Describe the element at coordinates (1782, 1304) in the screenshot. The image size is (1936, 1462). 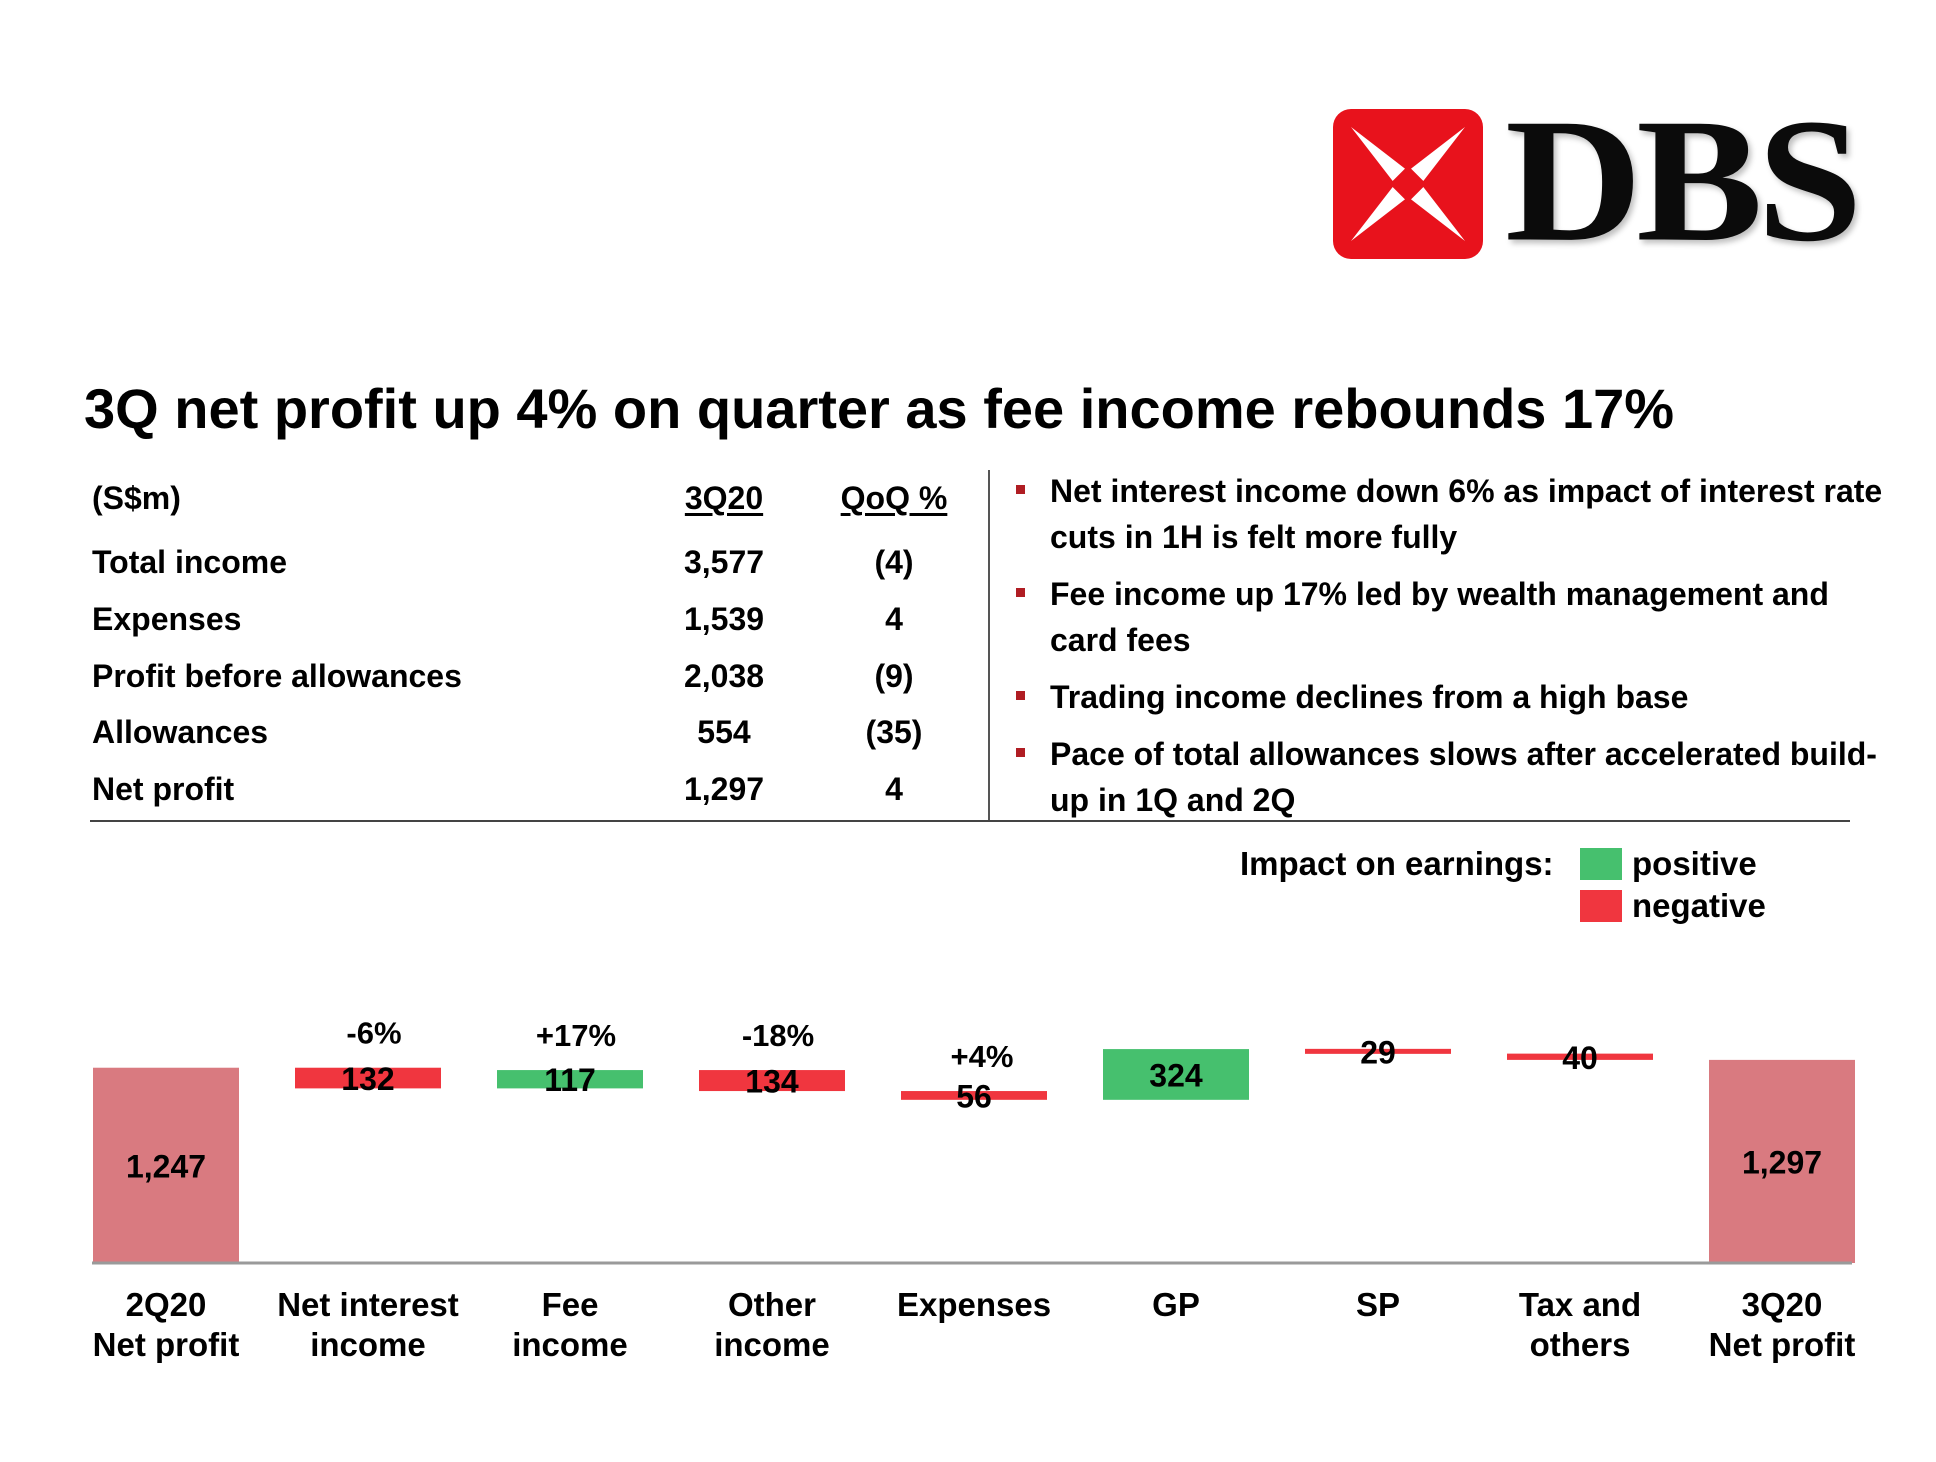
I see `category-label: 3Q20` at that location.